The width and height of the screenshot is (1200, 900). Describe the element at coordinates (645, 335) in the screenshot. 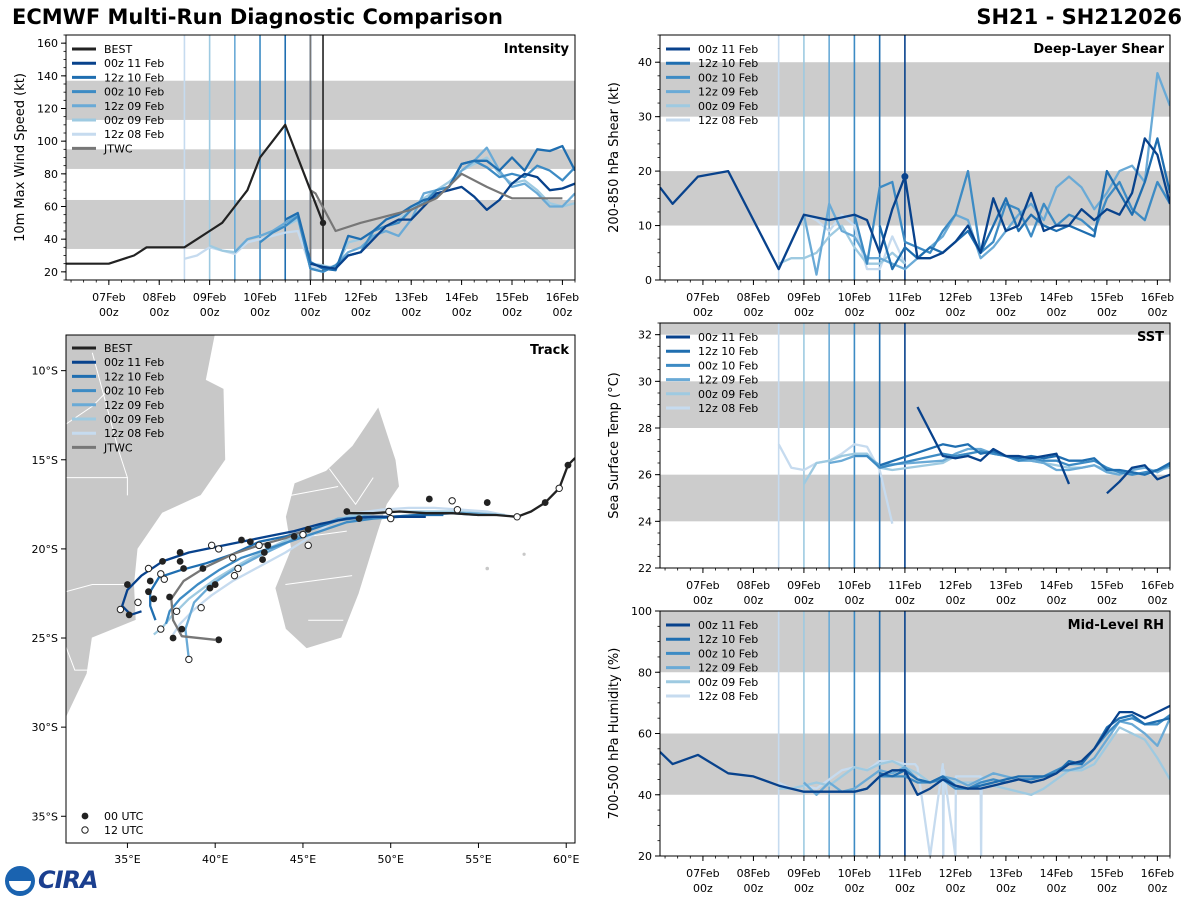

I see `y-tick-label: 32` at that location.